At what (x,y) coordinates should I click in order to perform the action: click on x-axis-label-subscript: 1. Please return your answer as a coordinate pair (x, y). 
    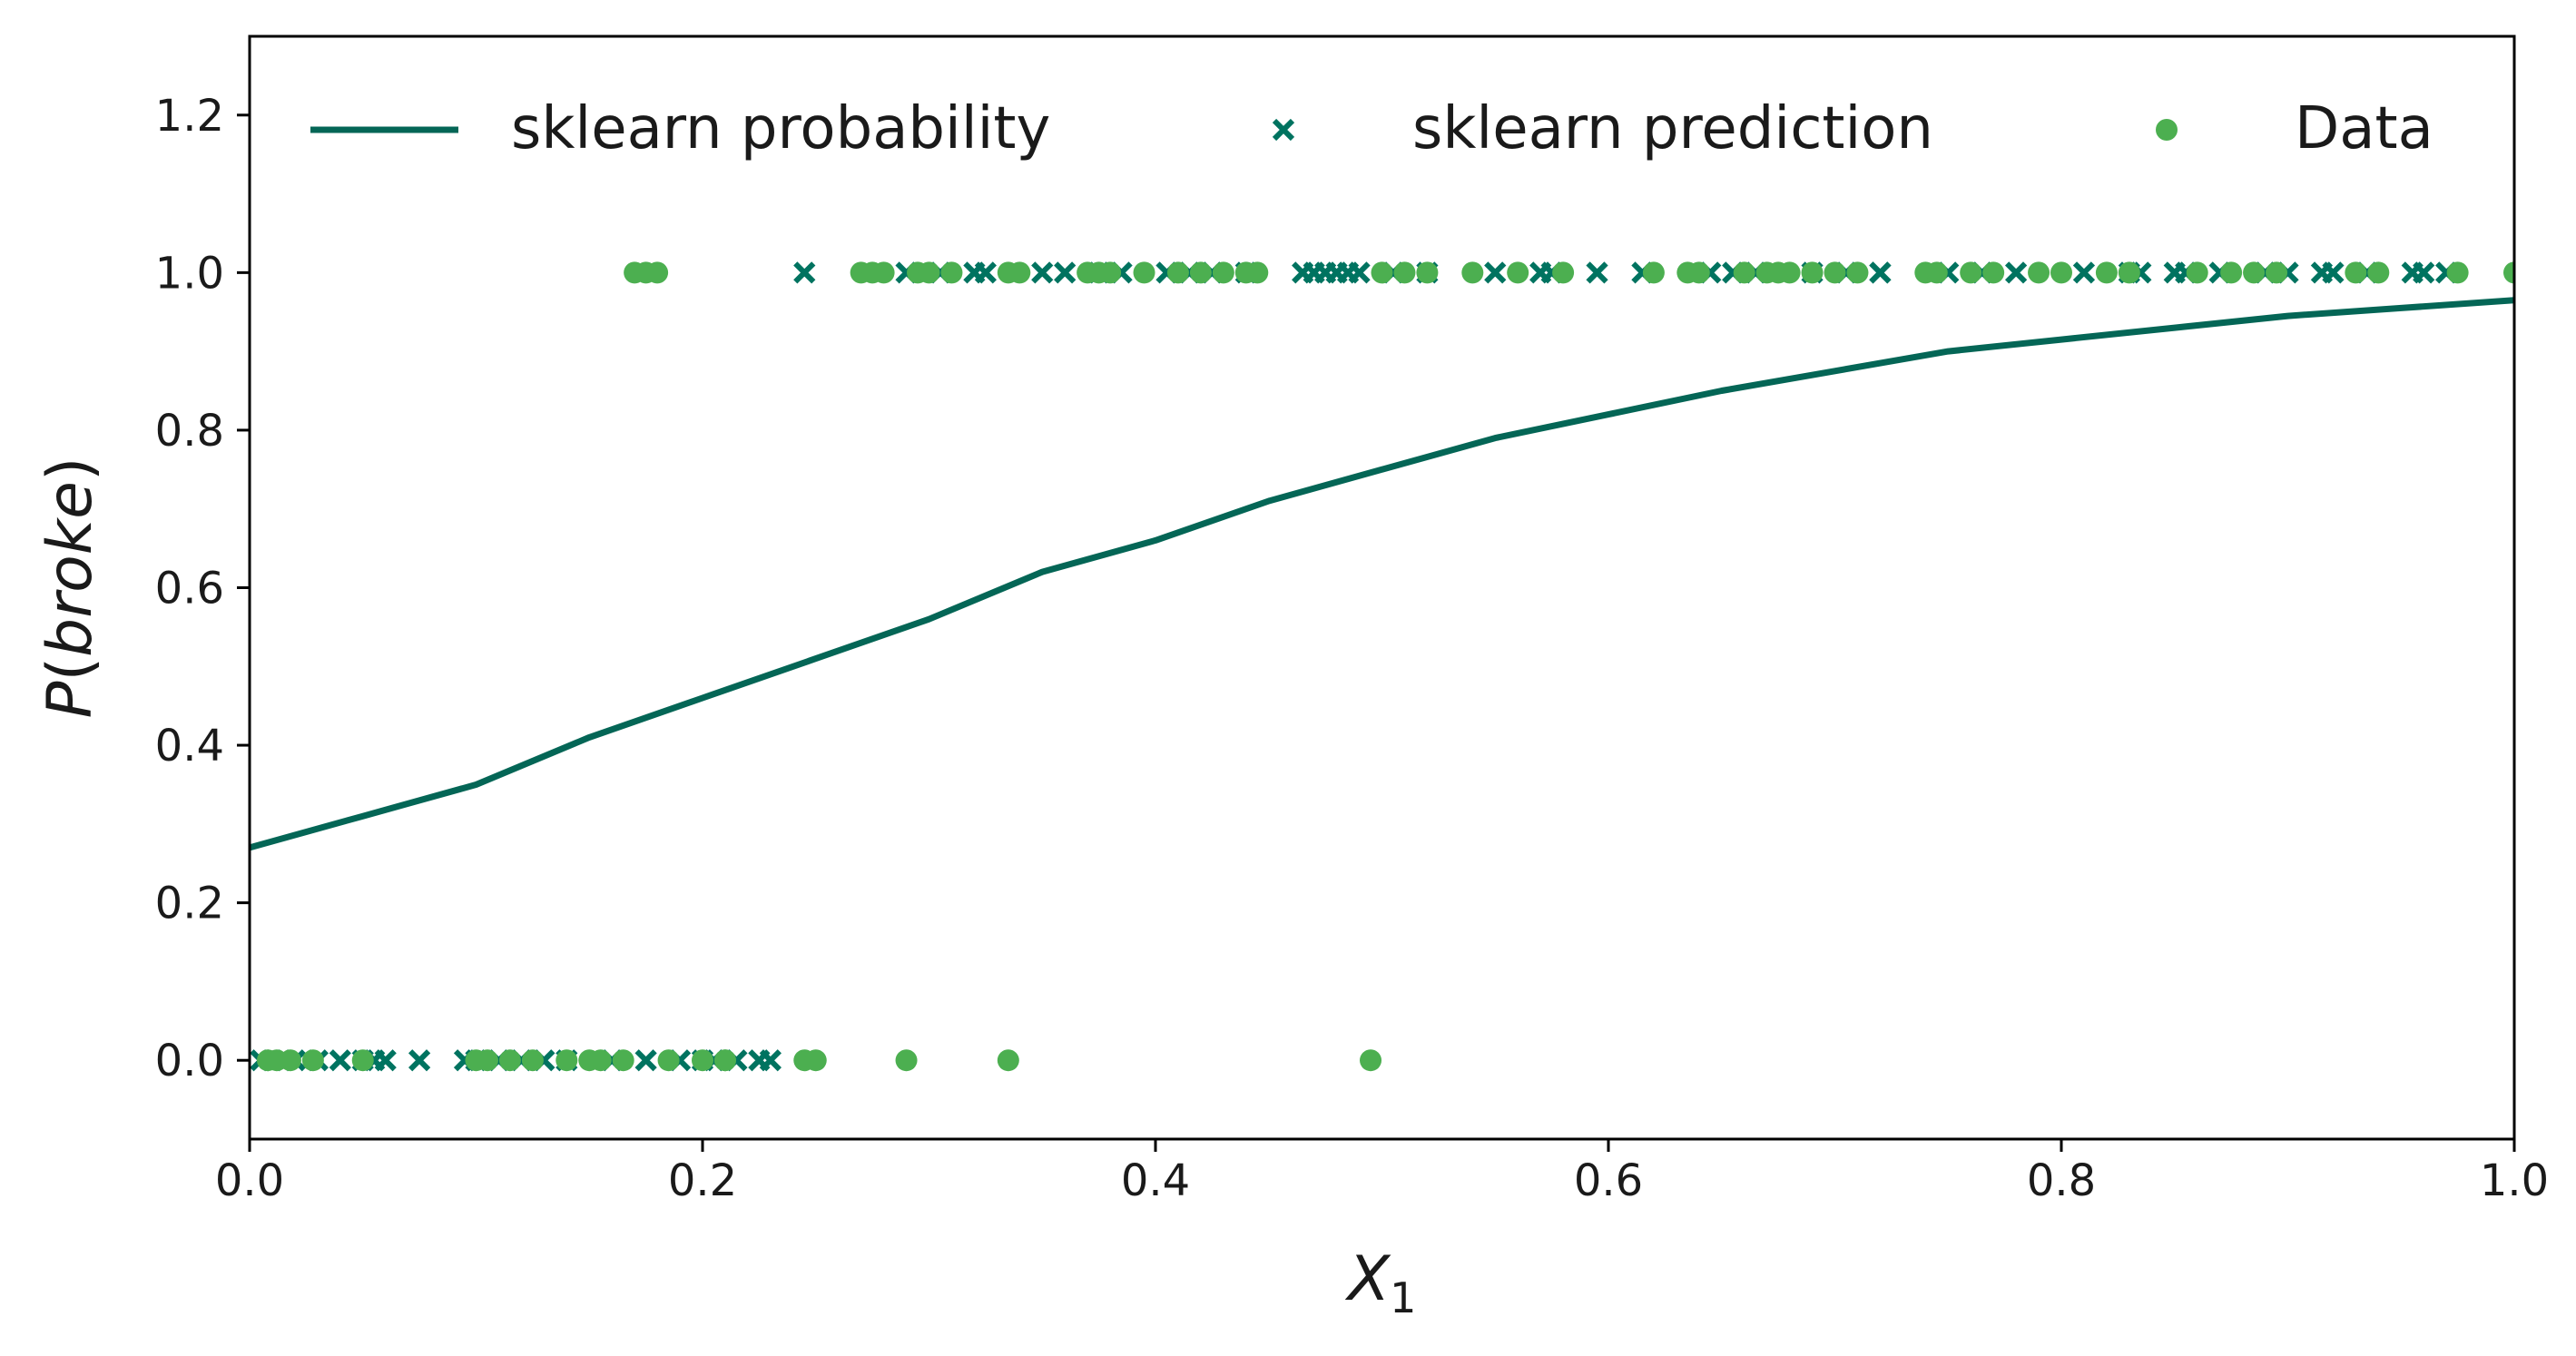
    Looking at the image, I should click on (1403, 1297).